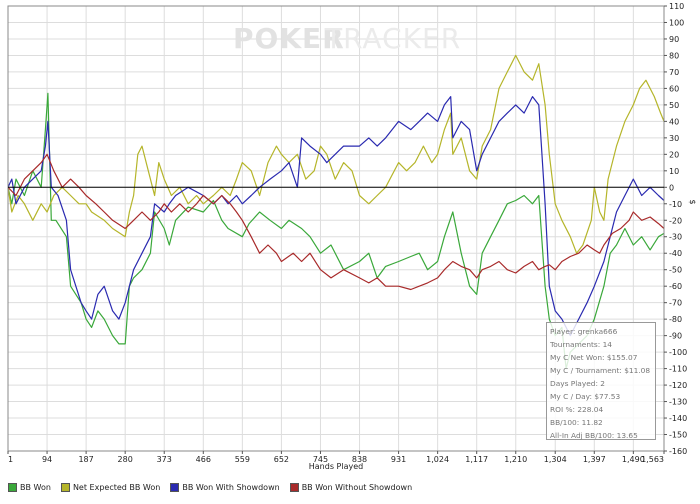 The height and width of the screenshot is (504, 700). Describe the element at coordinates (581, 344) in the screenshot. I see `stat-tournaments: Tournaments: 14` at that location.